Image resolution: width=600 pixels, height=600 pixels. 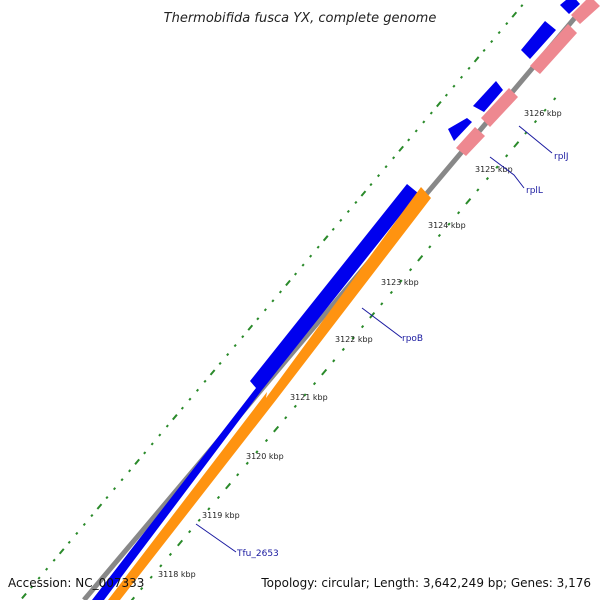 I want to click on tick-label-3124: 3124 kbp, so click(x=447, y=225).